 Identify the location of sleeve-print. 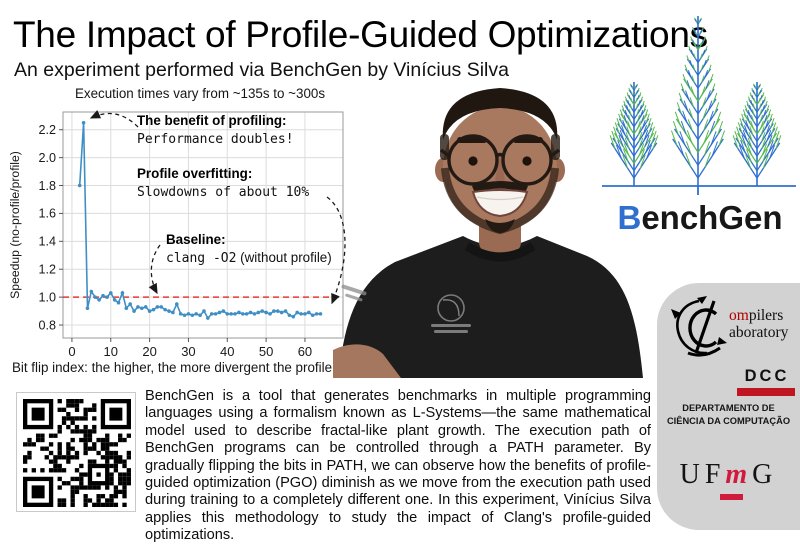
(354, 293).